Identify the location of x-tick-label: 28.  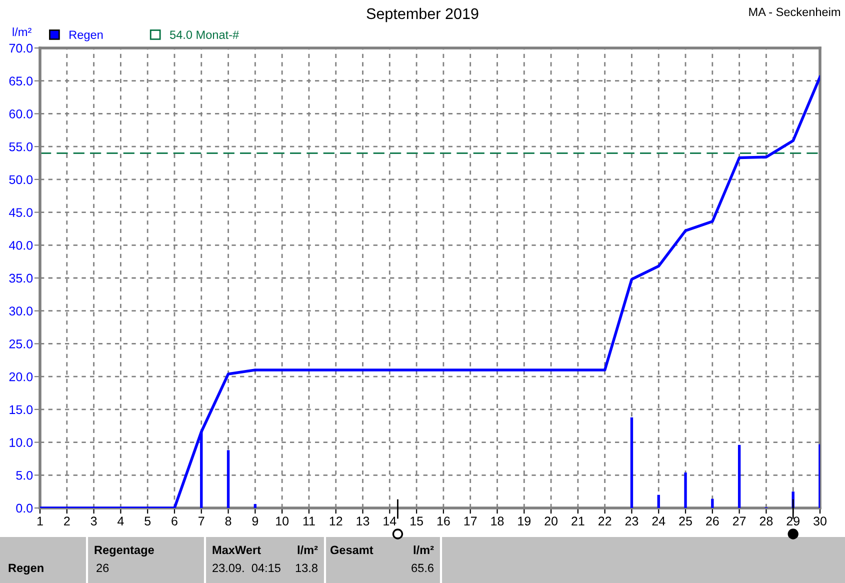
(766, 521).